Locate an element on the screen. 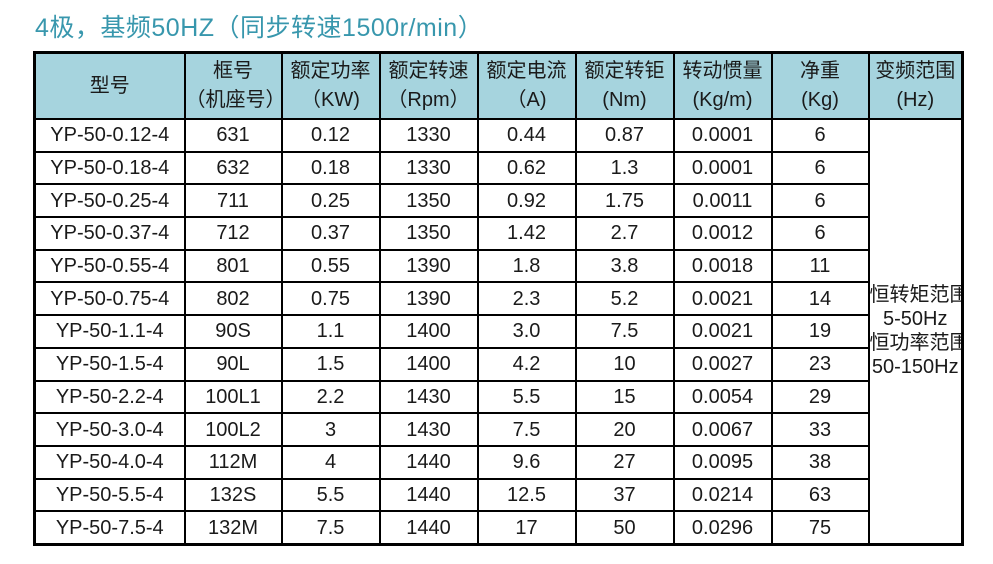  cell-power: 3 is located at coordinates (330, 429).